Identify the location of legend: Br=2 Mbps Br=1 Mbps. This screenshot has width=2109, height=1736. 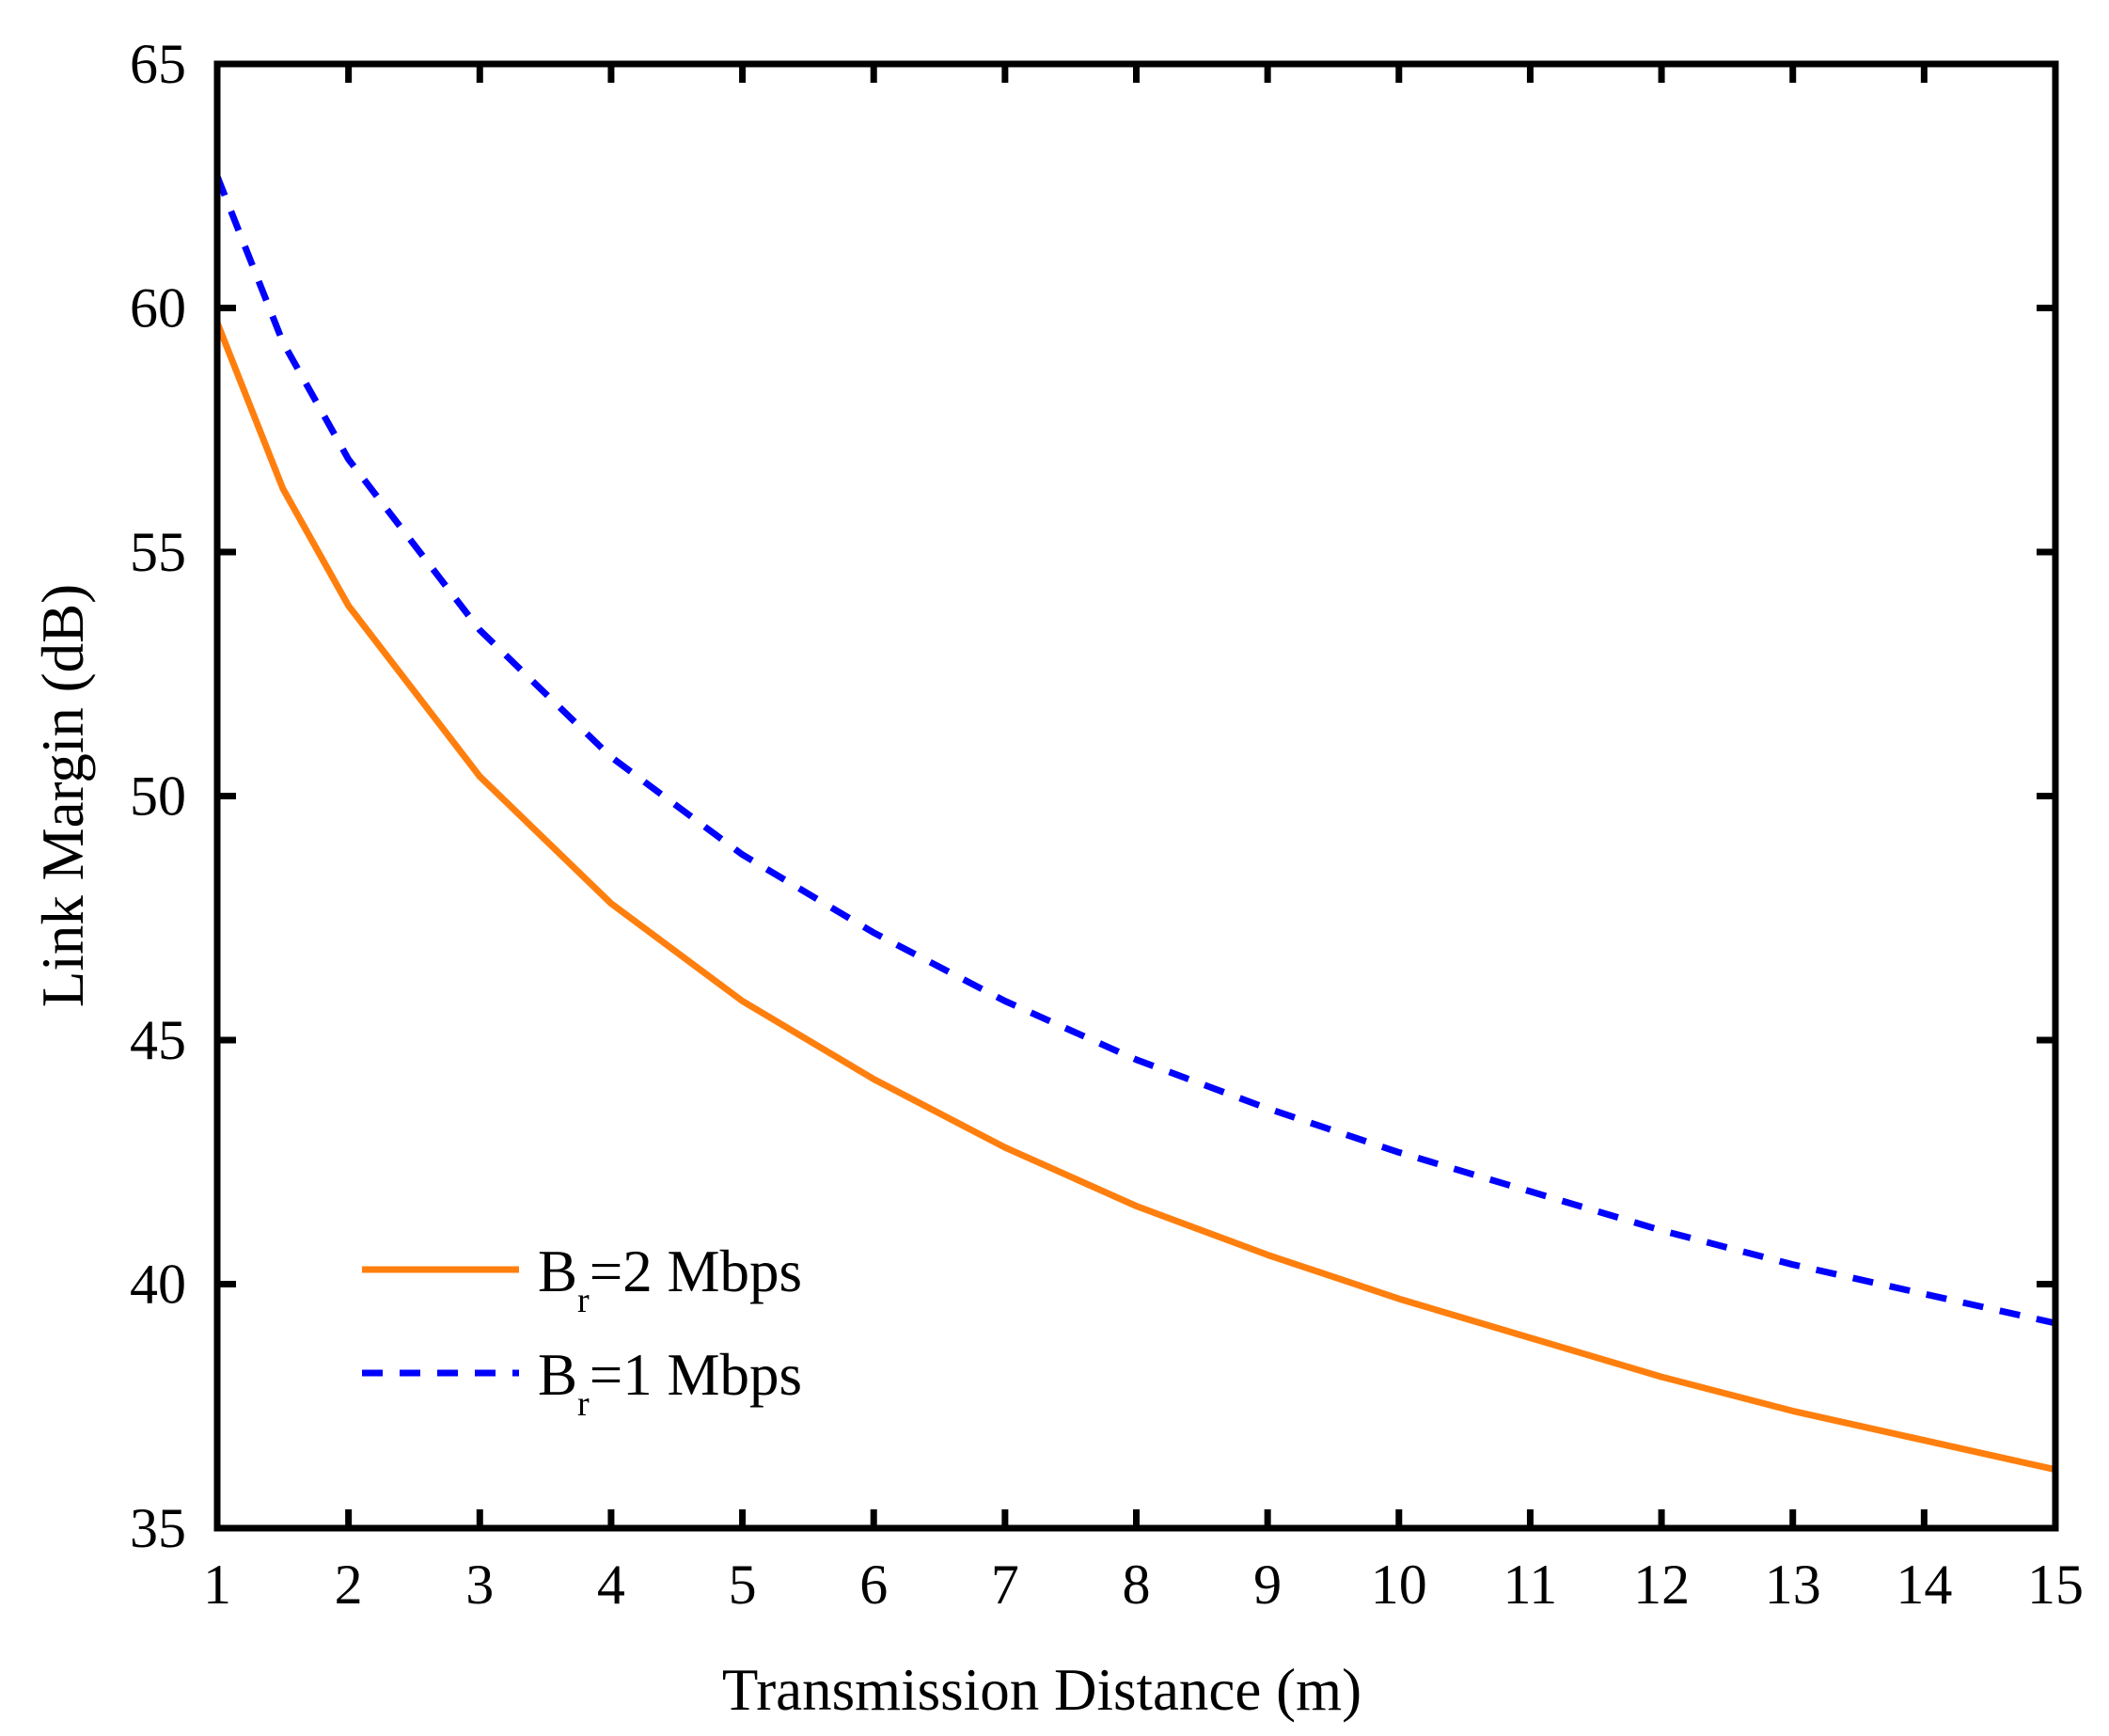
(582, 1331).